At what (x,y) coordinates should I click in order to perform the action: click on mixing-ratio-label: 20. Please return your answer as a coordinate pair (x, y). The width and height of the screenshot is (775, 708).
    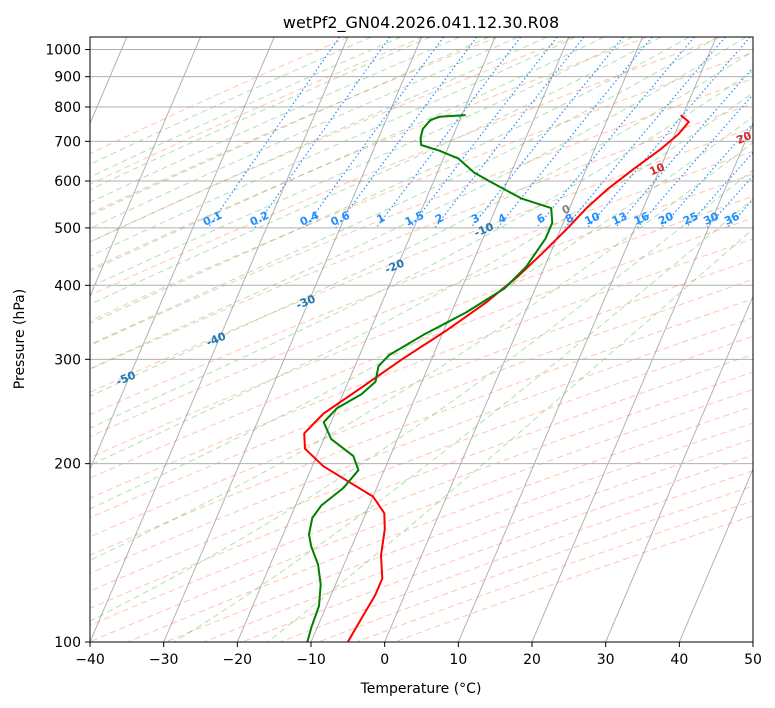
    Looking at the image, I should click on (666, 218).